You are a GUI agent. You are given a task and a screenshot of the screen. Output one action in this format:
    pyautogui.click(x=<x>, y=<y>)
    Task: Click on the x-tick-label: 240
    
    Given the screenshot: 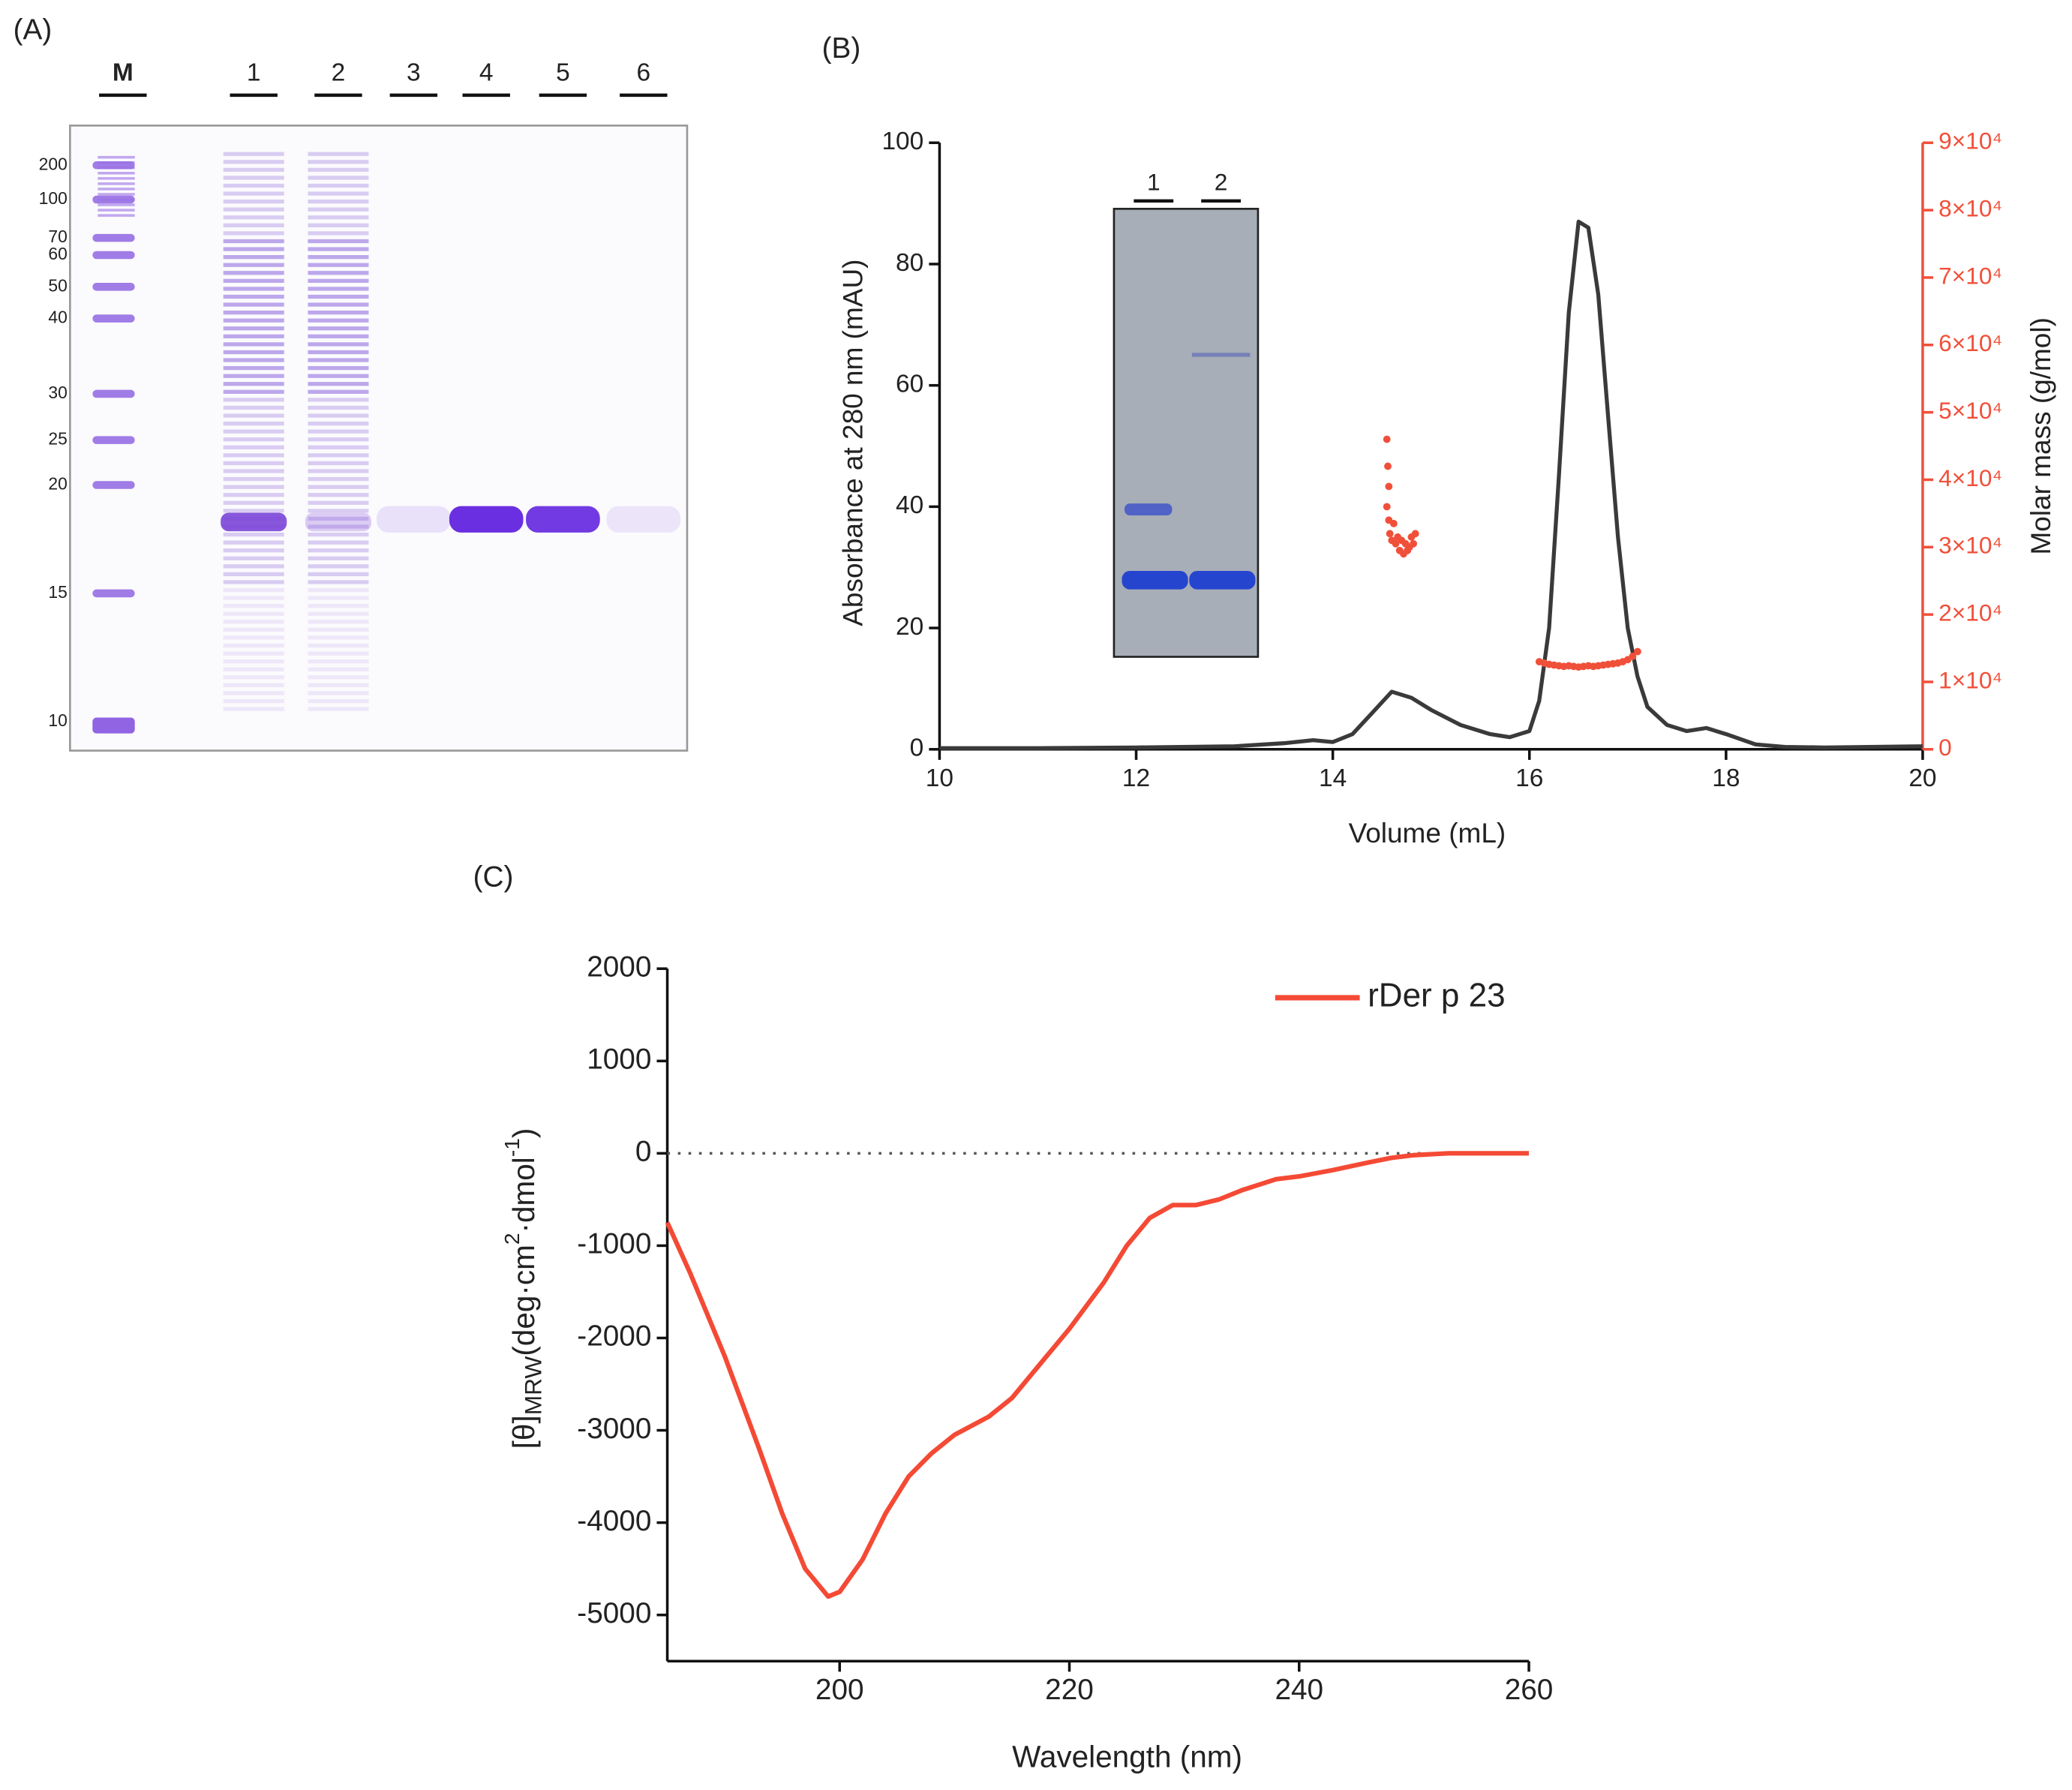 What is the action you would take?
    pyautogui.click(x=1299, y=1690)
    